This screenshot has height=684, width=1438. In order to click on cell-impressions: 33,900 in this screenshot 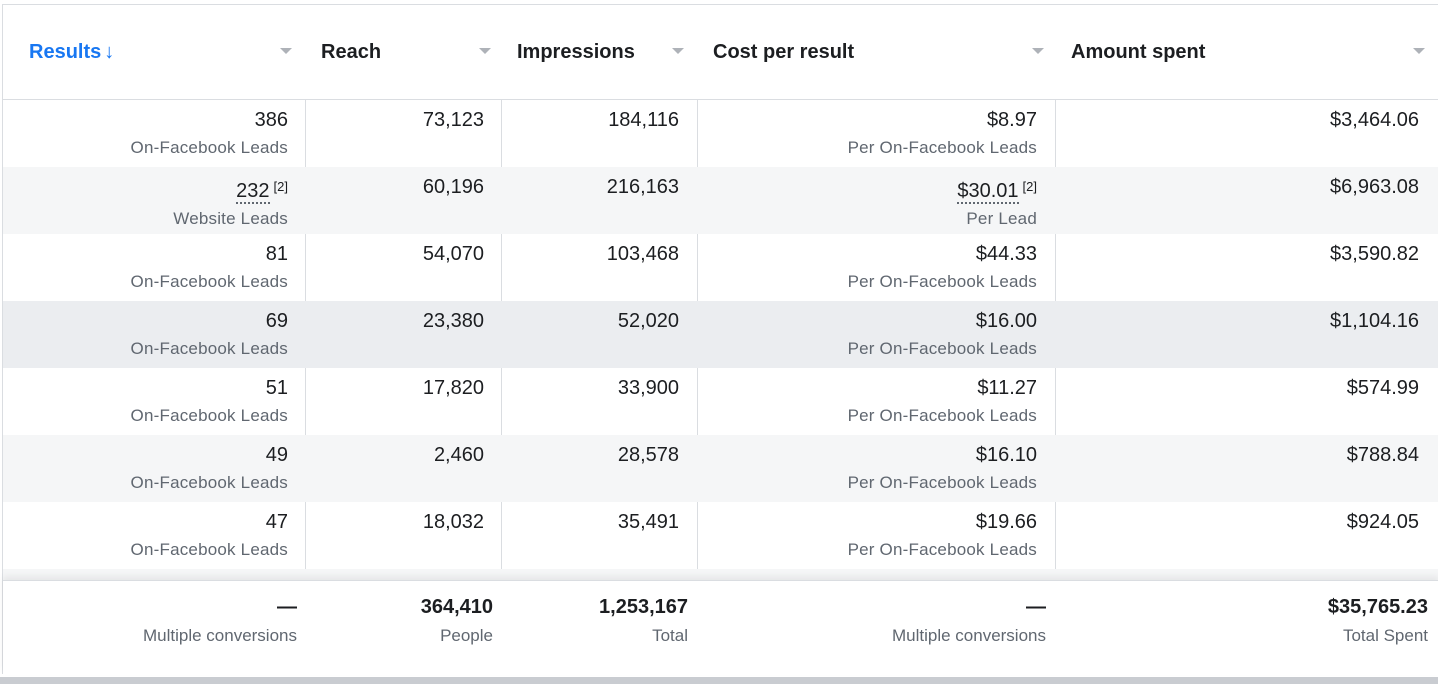, I will do `click(590, 401)`.